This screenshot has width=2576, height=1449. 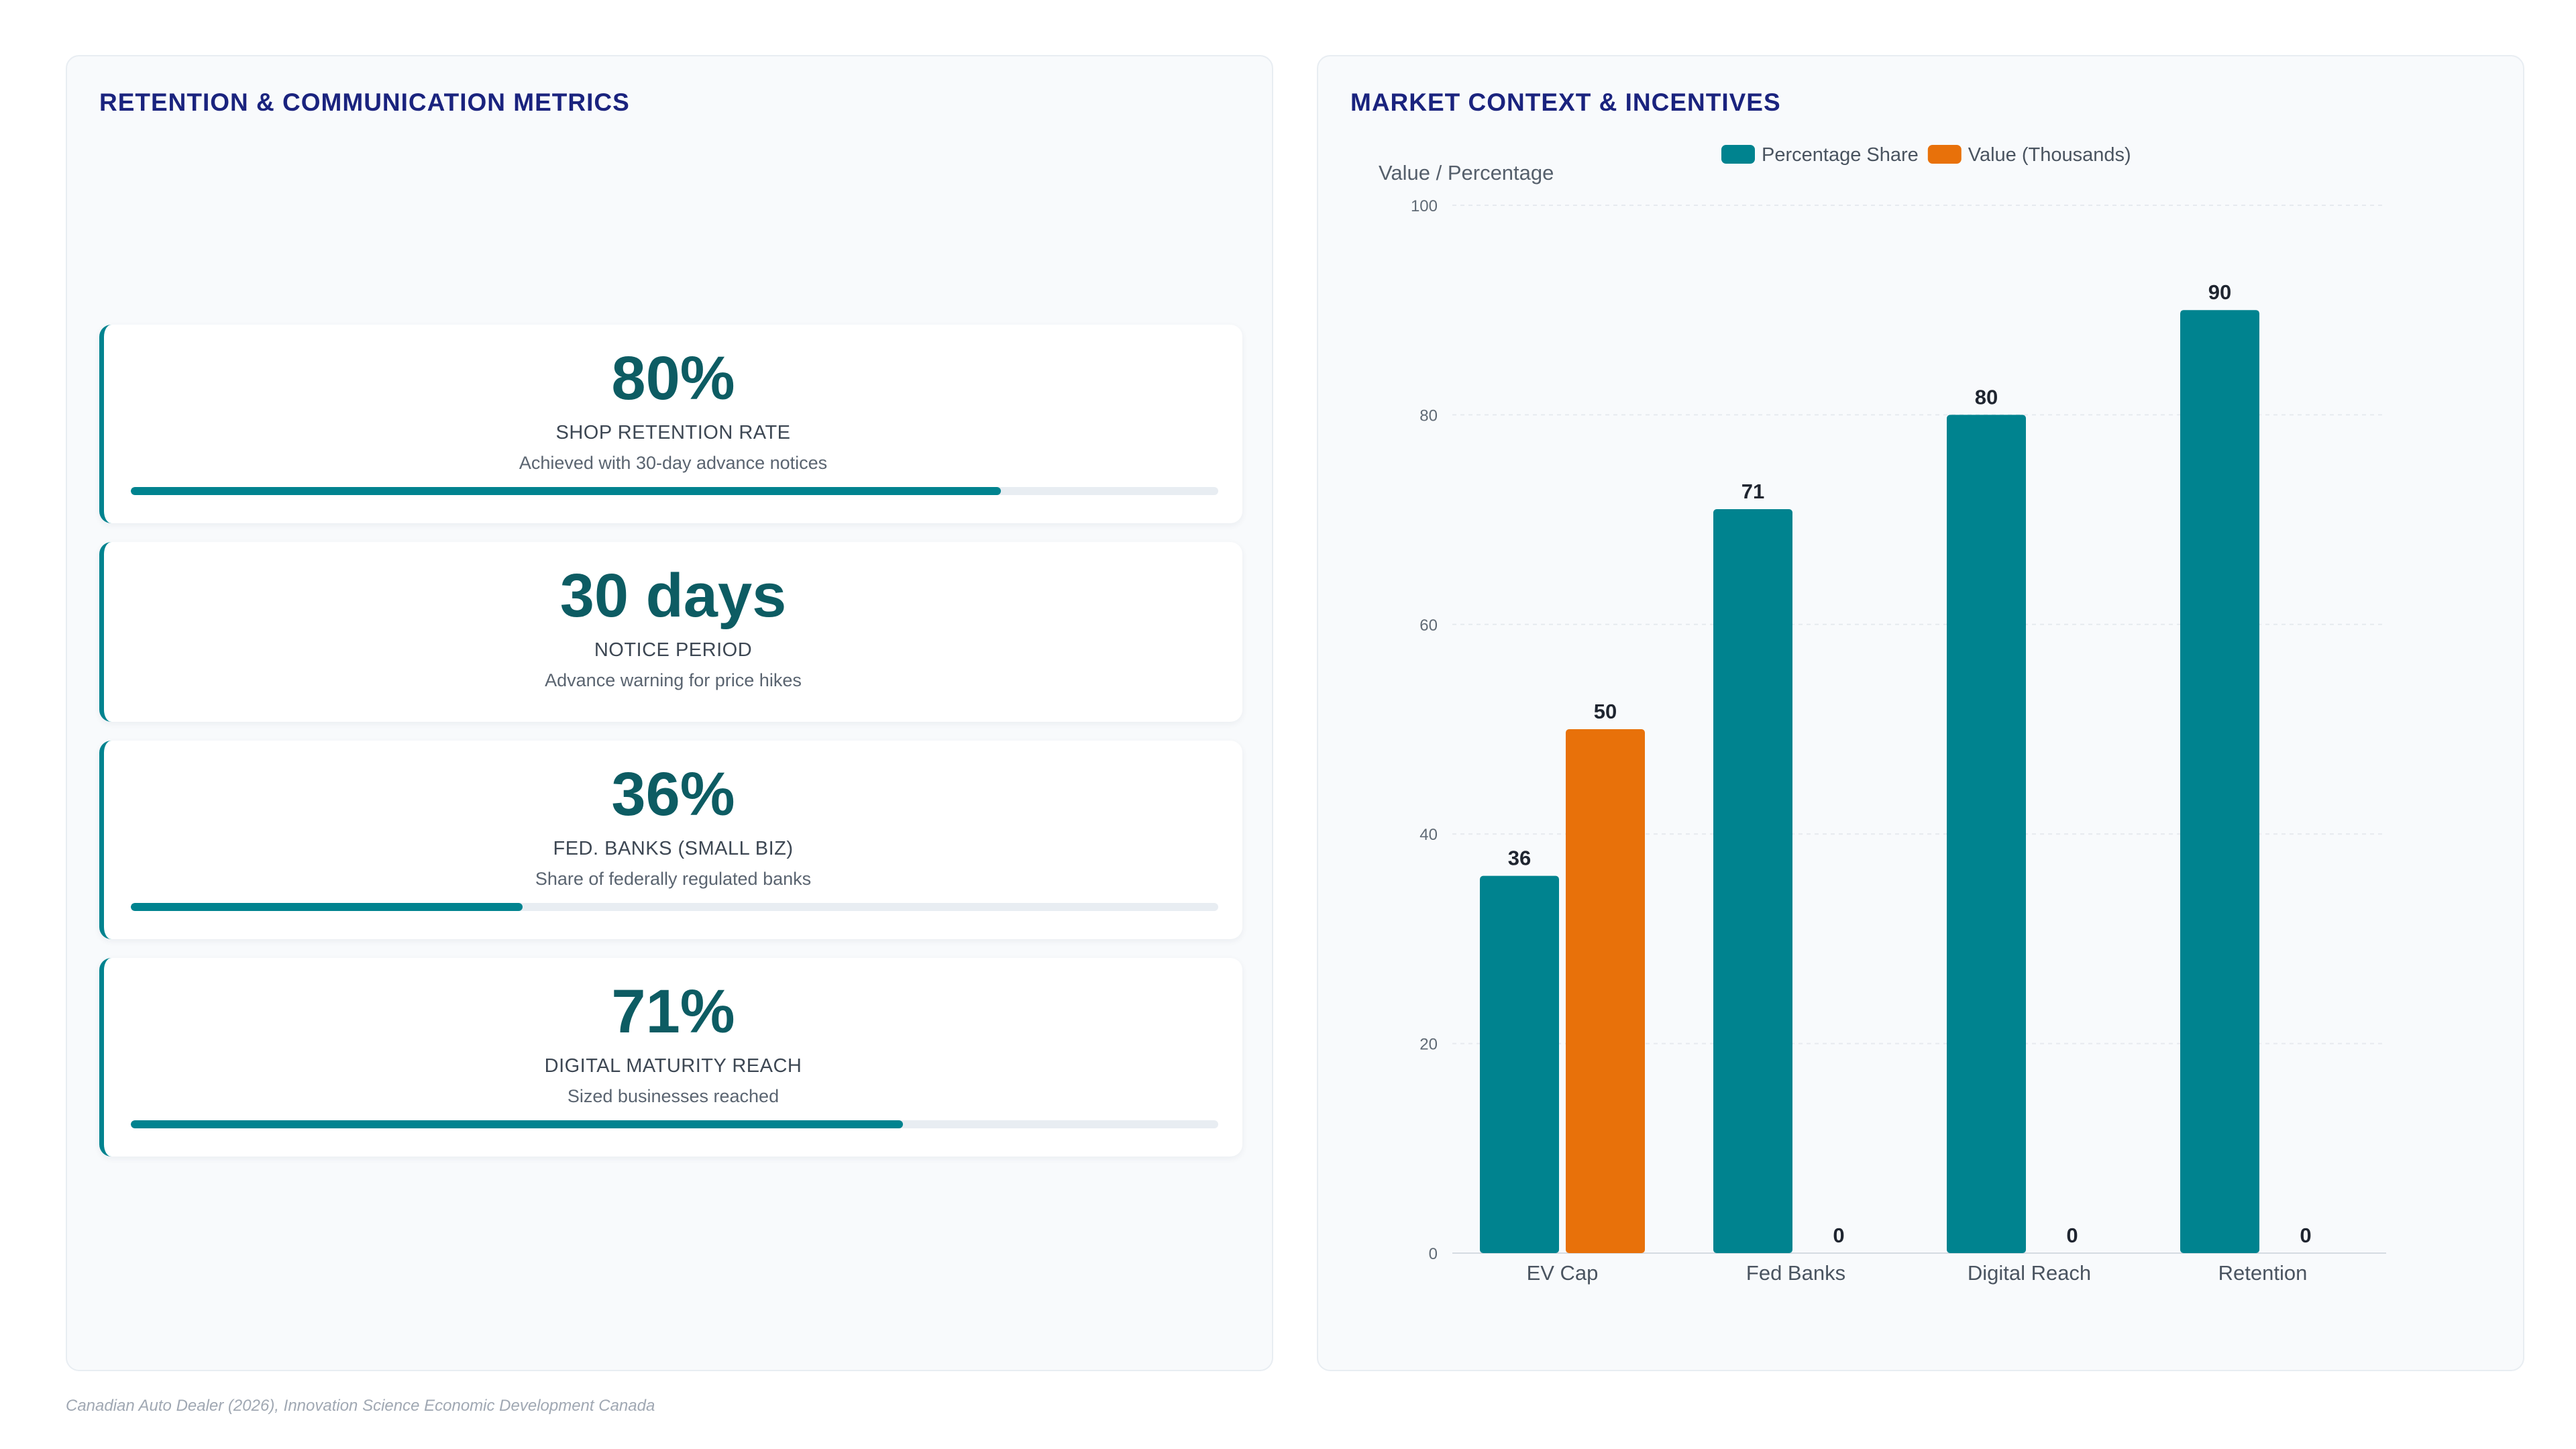 I want to click on y-tick-label: 40, so click(x=1428, y=835).